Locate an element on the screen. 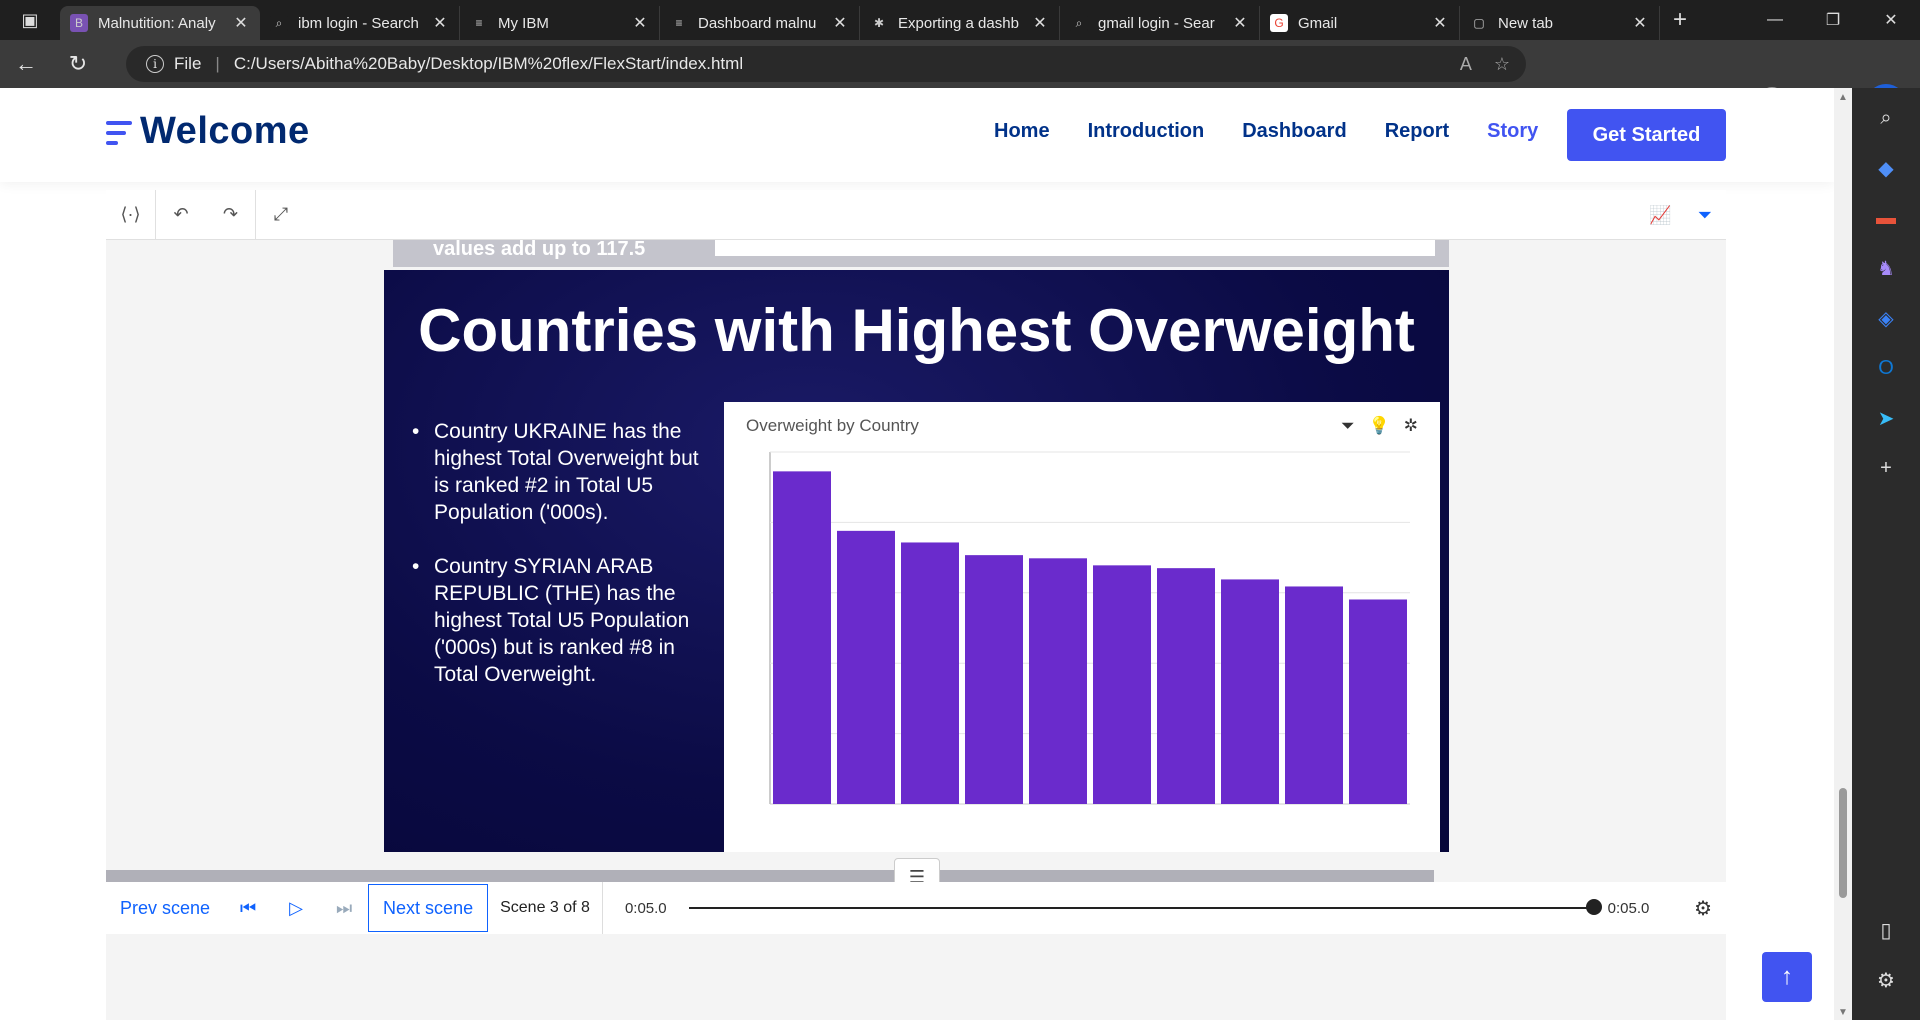 The height and width of the screenshot is (1020, 1920). close-window-icon: ✕ is located at coordinates (1891, 20).